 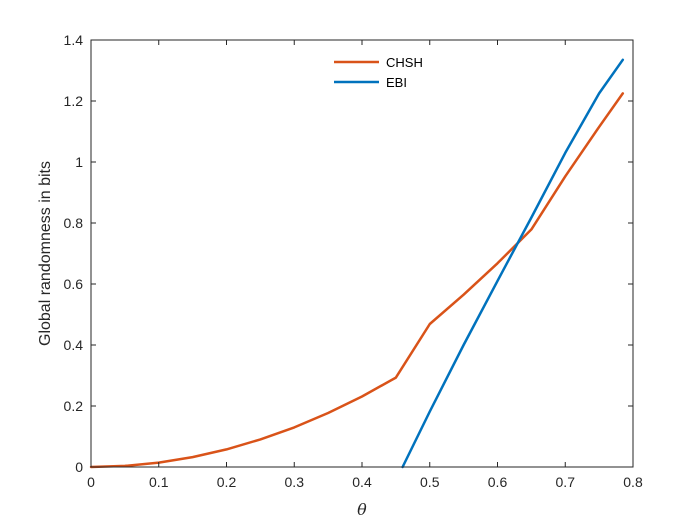 I want to click on y-tick-label: 1.2, so click(x=74, y=101).